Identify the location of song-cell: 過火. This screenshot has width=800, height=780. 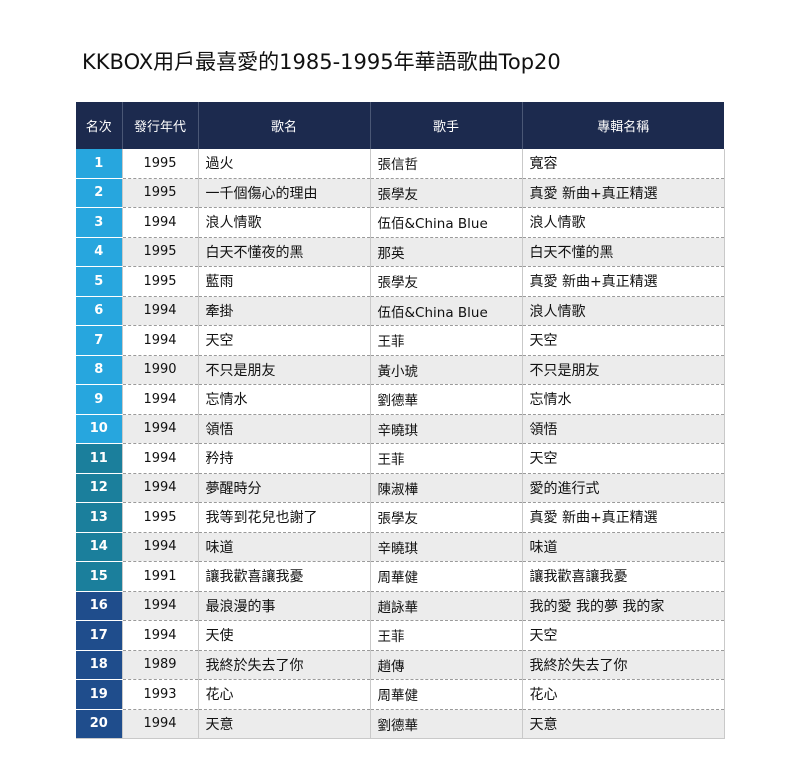
(283, 164).